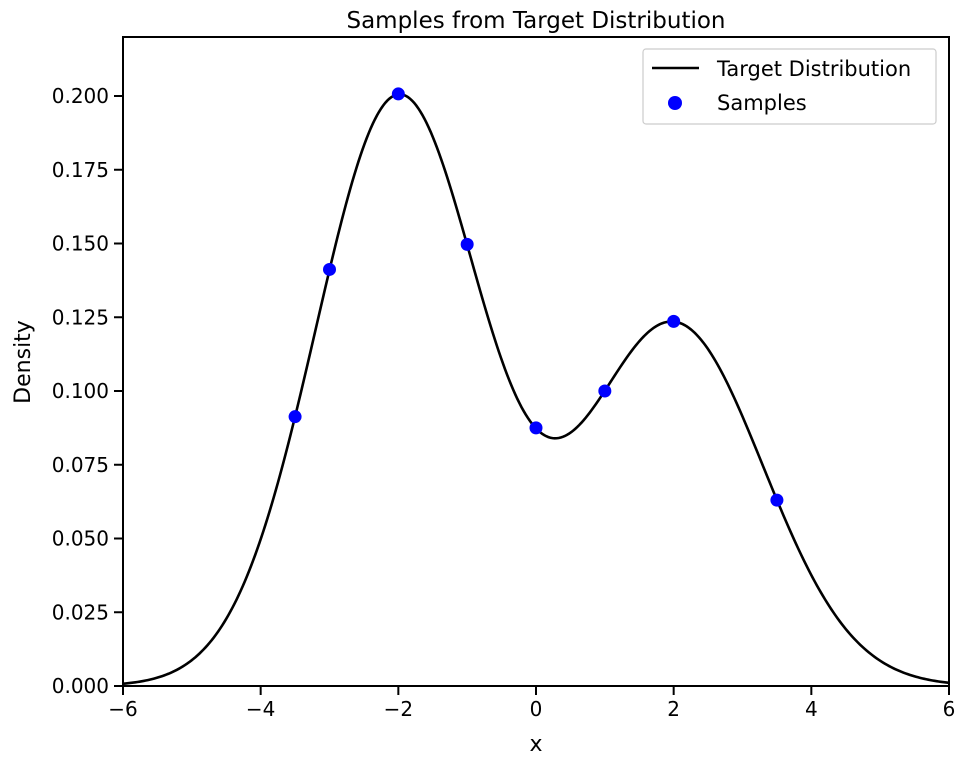 This screenshot has width=965, height=766. I want to click on x-tick-label: 0, so click(536, 709).